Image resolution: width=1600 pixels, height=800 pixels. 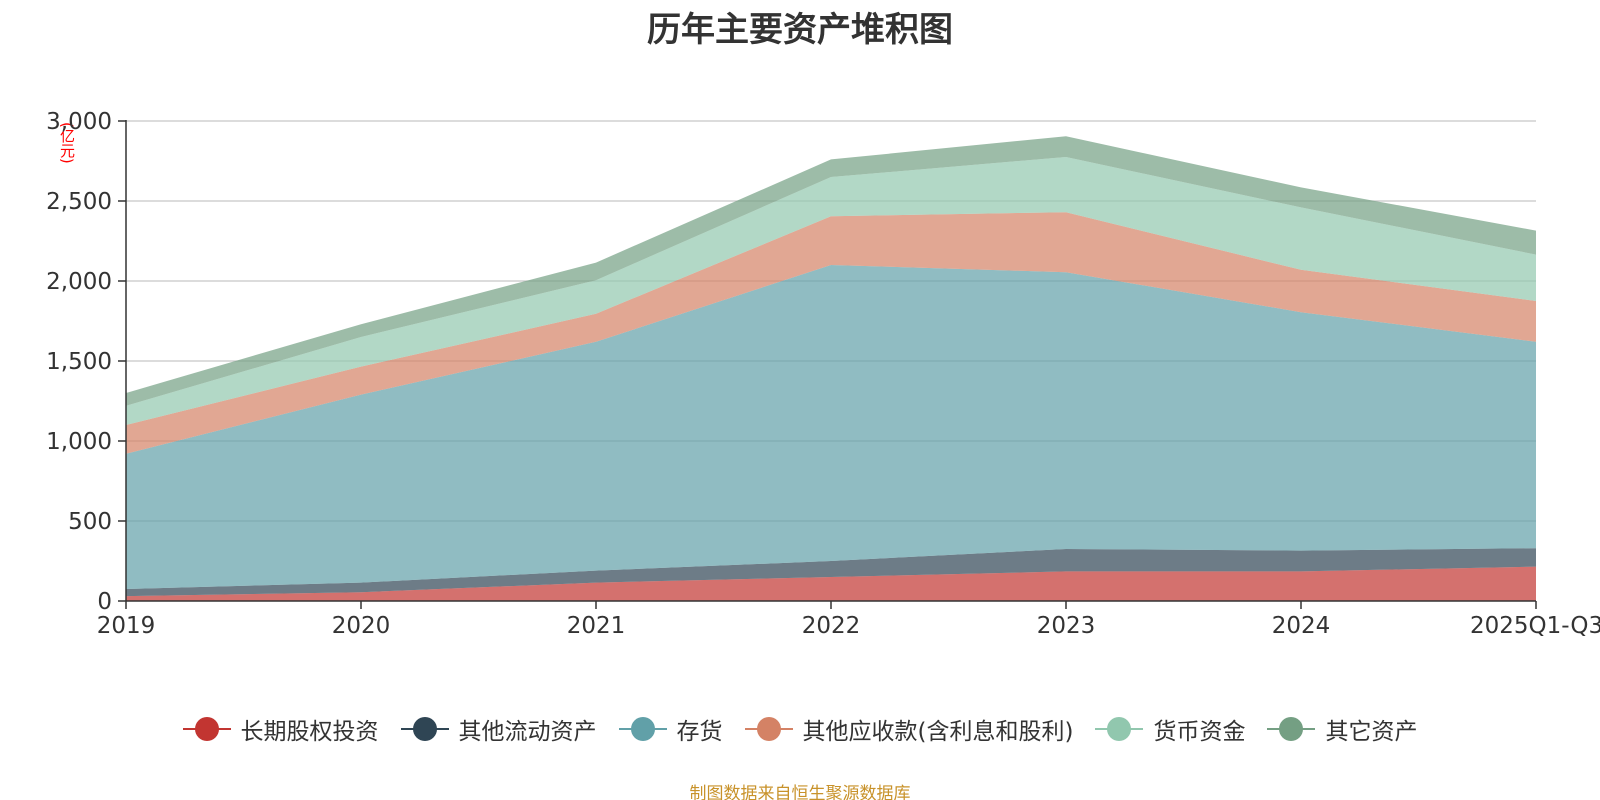 I want to click on x-tick-label-4: 2023, so click(x=1066, y=626).